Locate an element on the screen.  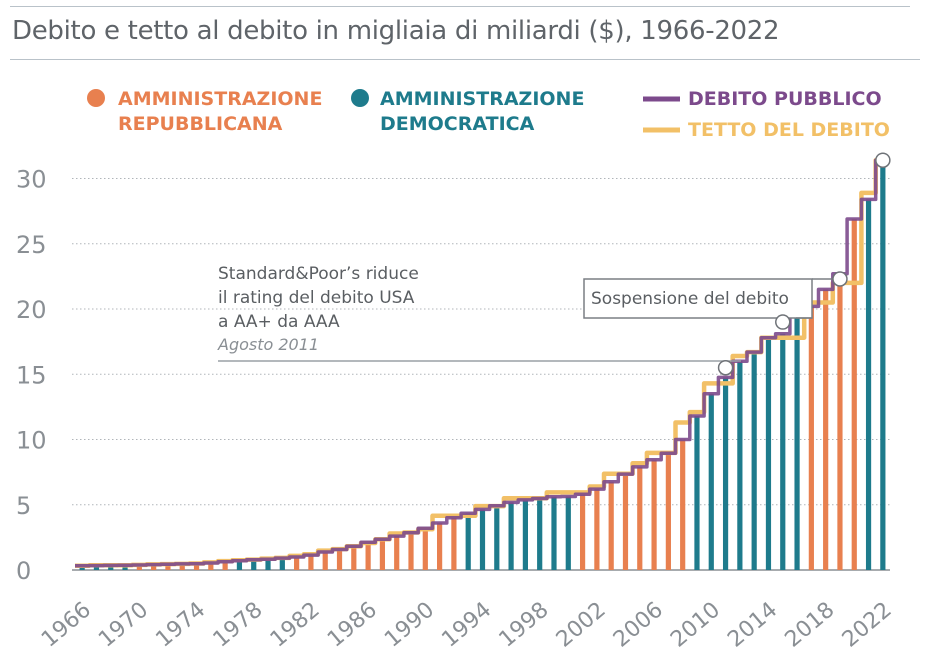
x-tick-label: 2014 is located at coordinates (752, 624).